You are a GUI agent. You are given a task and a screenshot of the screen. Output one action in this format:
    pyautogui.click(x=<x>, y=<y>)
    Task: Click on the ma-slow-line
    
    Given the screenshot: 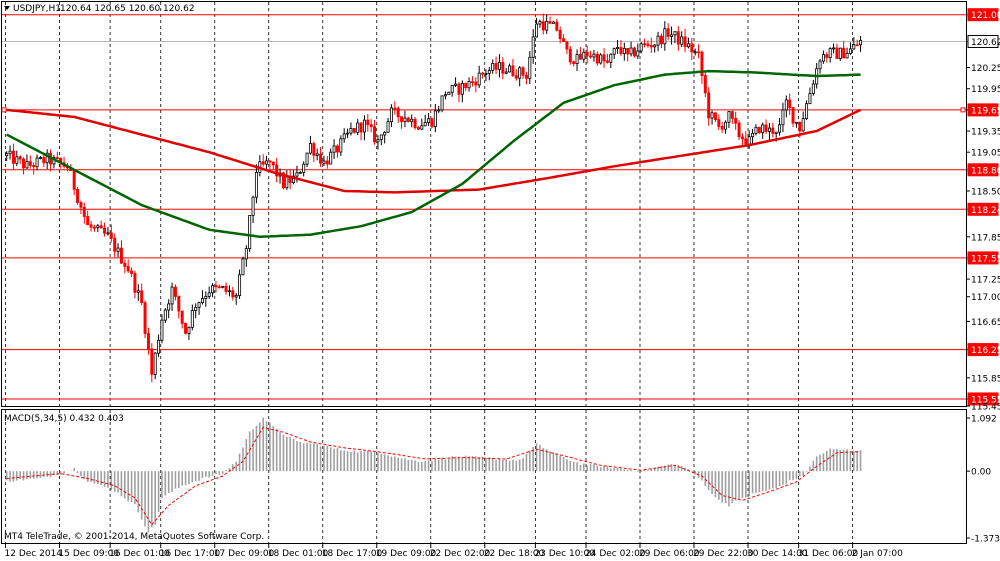 What is the action you would take?
    pyautogui.click(x=434, y=151)
    